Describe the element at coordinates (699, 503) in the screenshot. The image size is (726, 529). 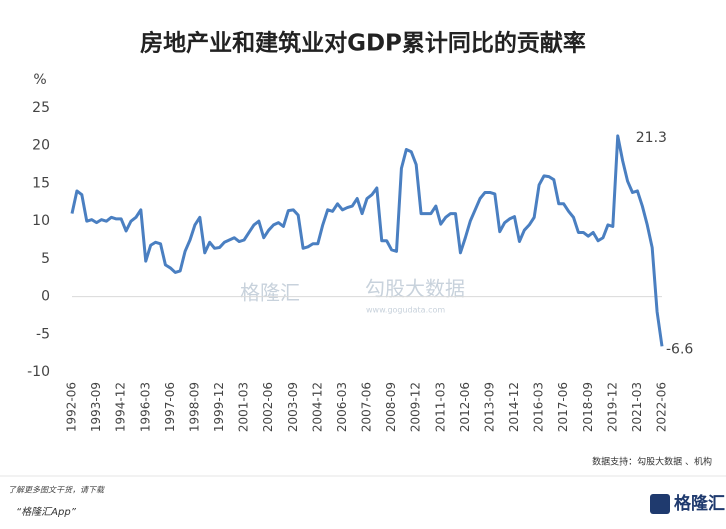
I see `logo: 格隆汇` at that location.